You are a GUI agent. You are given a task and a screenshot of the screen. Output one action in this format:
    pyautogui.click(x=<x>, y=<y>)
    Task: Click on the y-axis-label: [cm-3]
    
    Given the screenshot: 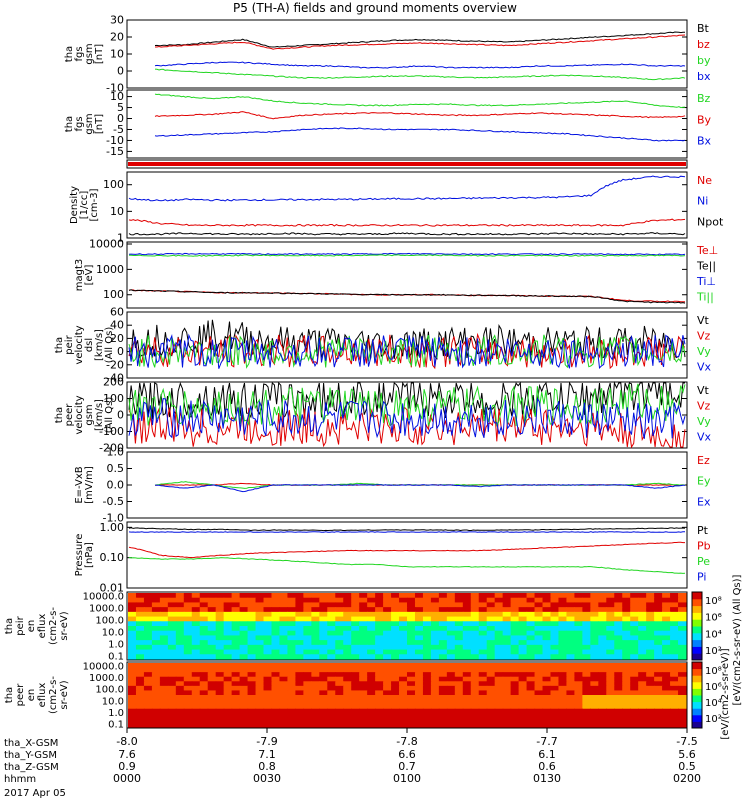 What is the action you would take?
    pyautogui.click(x=94, y=204)
    